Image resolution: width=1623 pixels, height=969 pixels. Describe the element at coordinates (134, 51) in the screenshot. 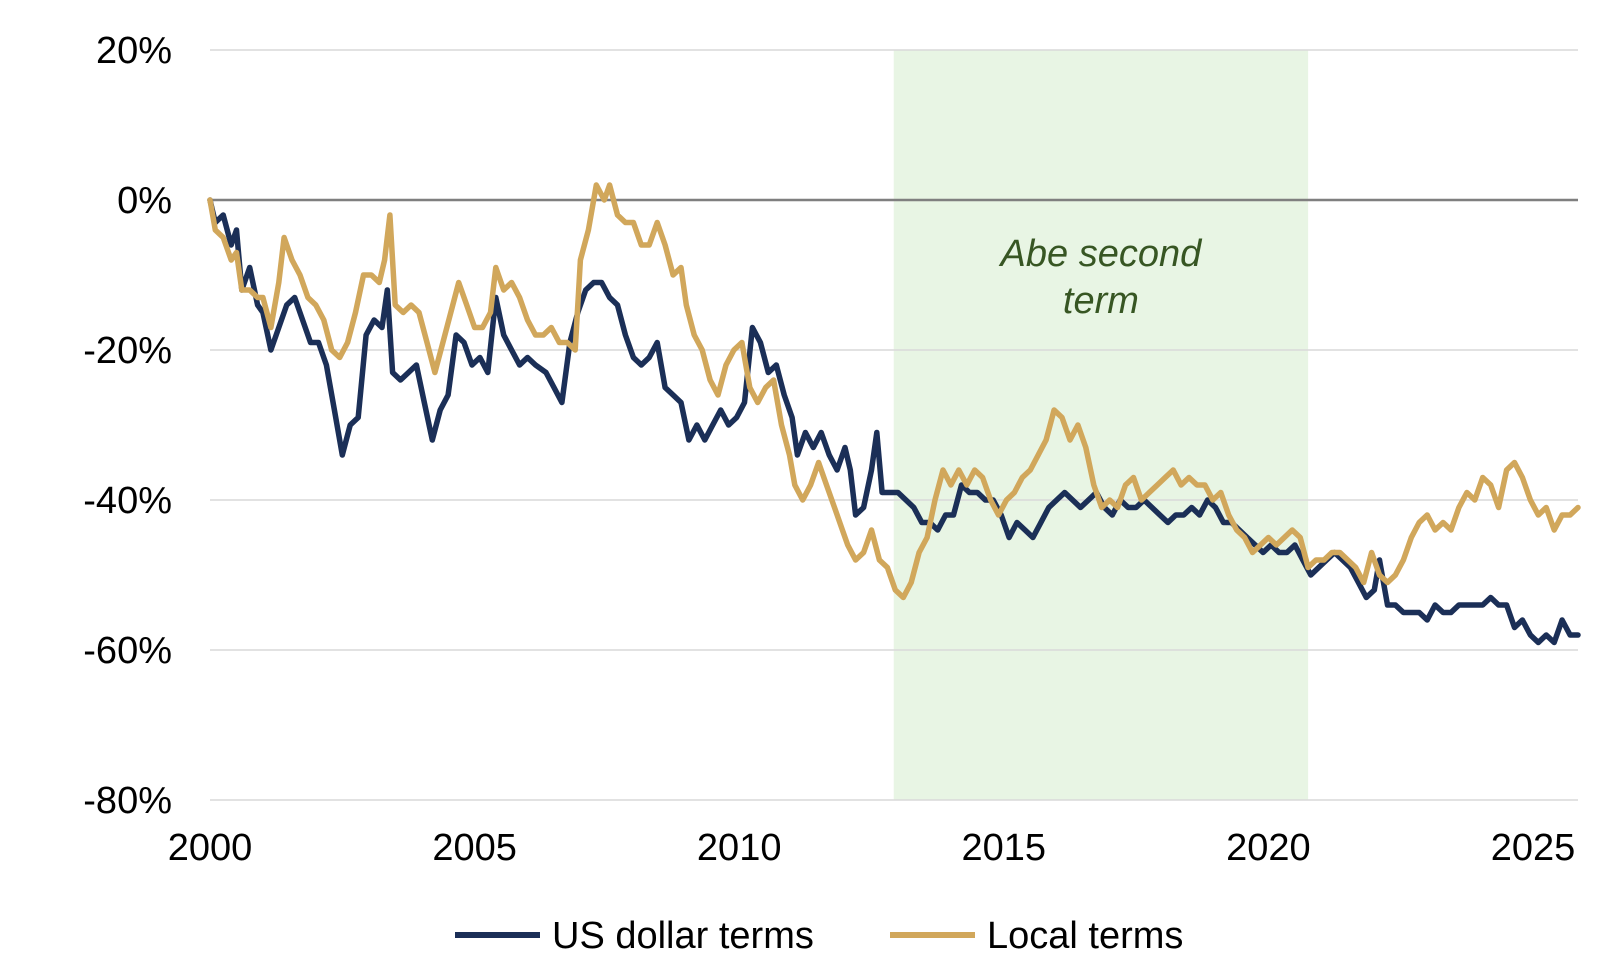

I see `y-tick-label-20: 20%` at that location.